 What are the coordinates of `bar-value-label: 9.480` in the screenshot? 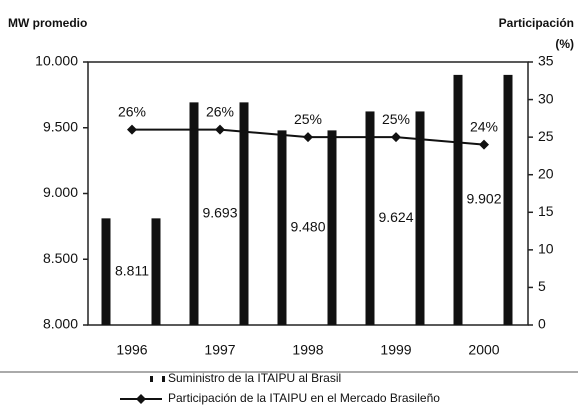 It's located at (307, 226).